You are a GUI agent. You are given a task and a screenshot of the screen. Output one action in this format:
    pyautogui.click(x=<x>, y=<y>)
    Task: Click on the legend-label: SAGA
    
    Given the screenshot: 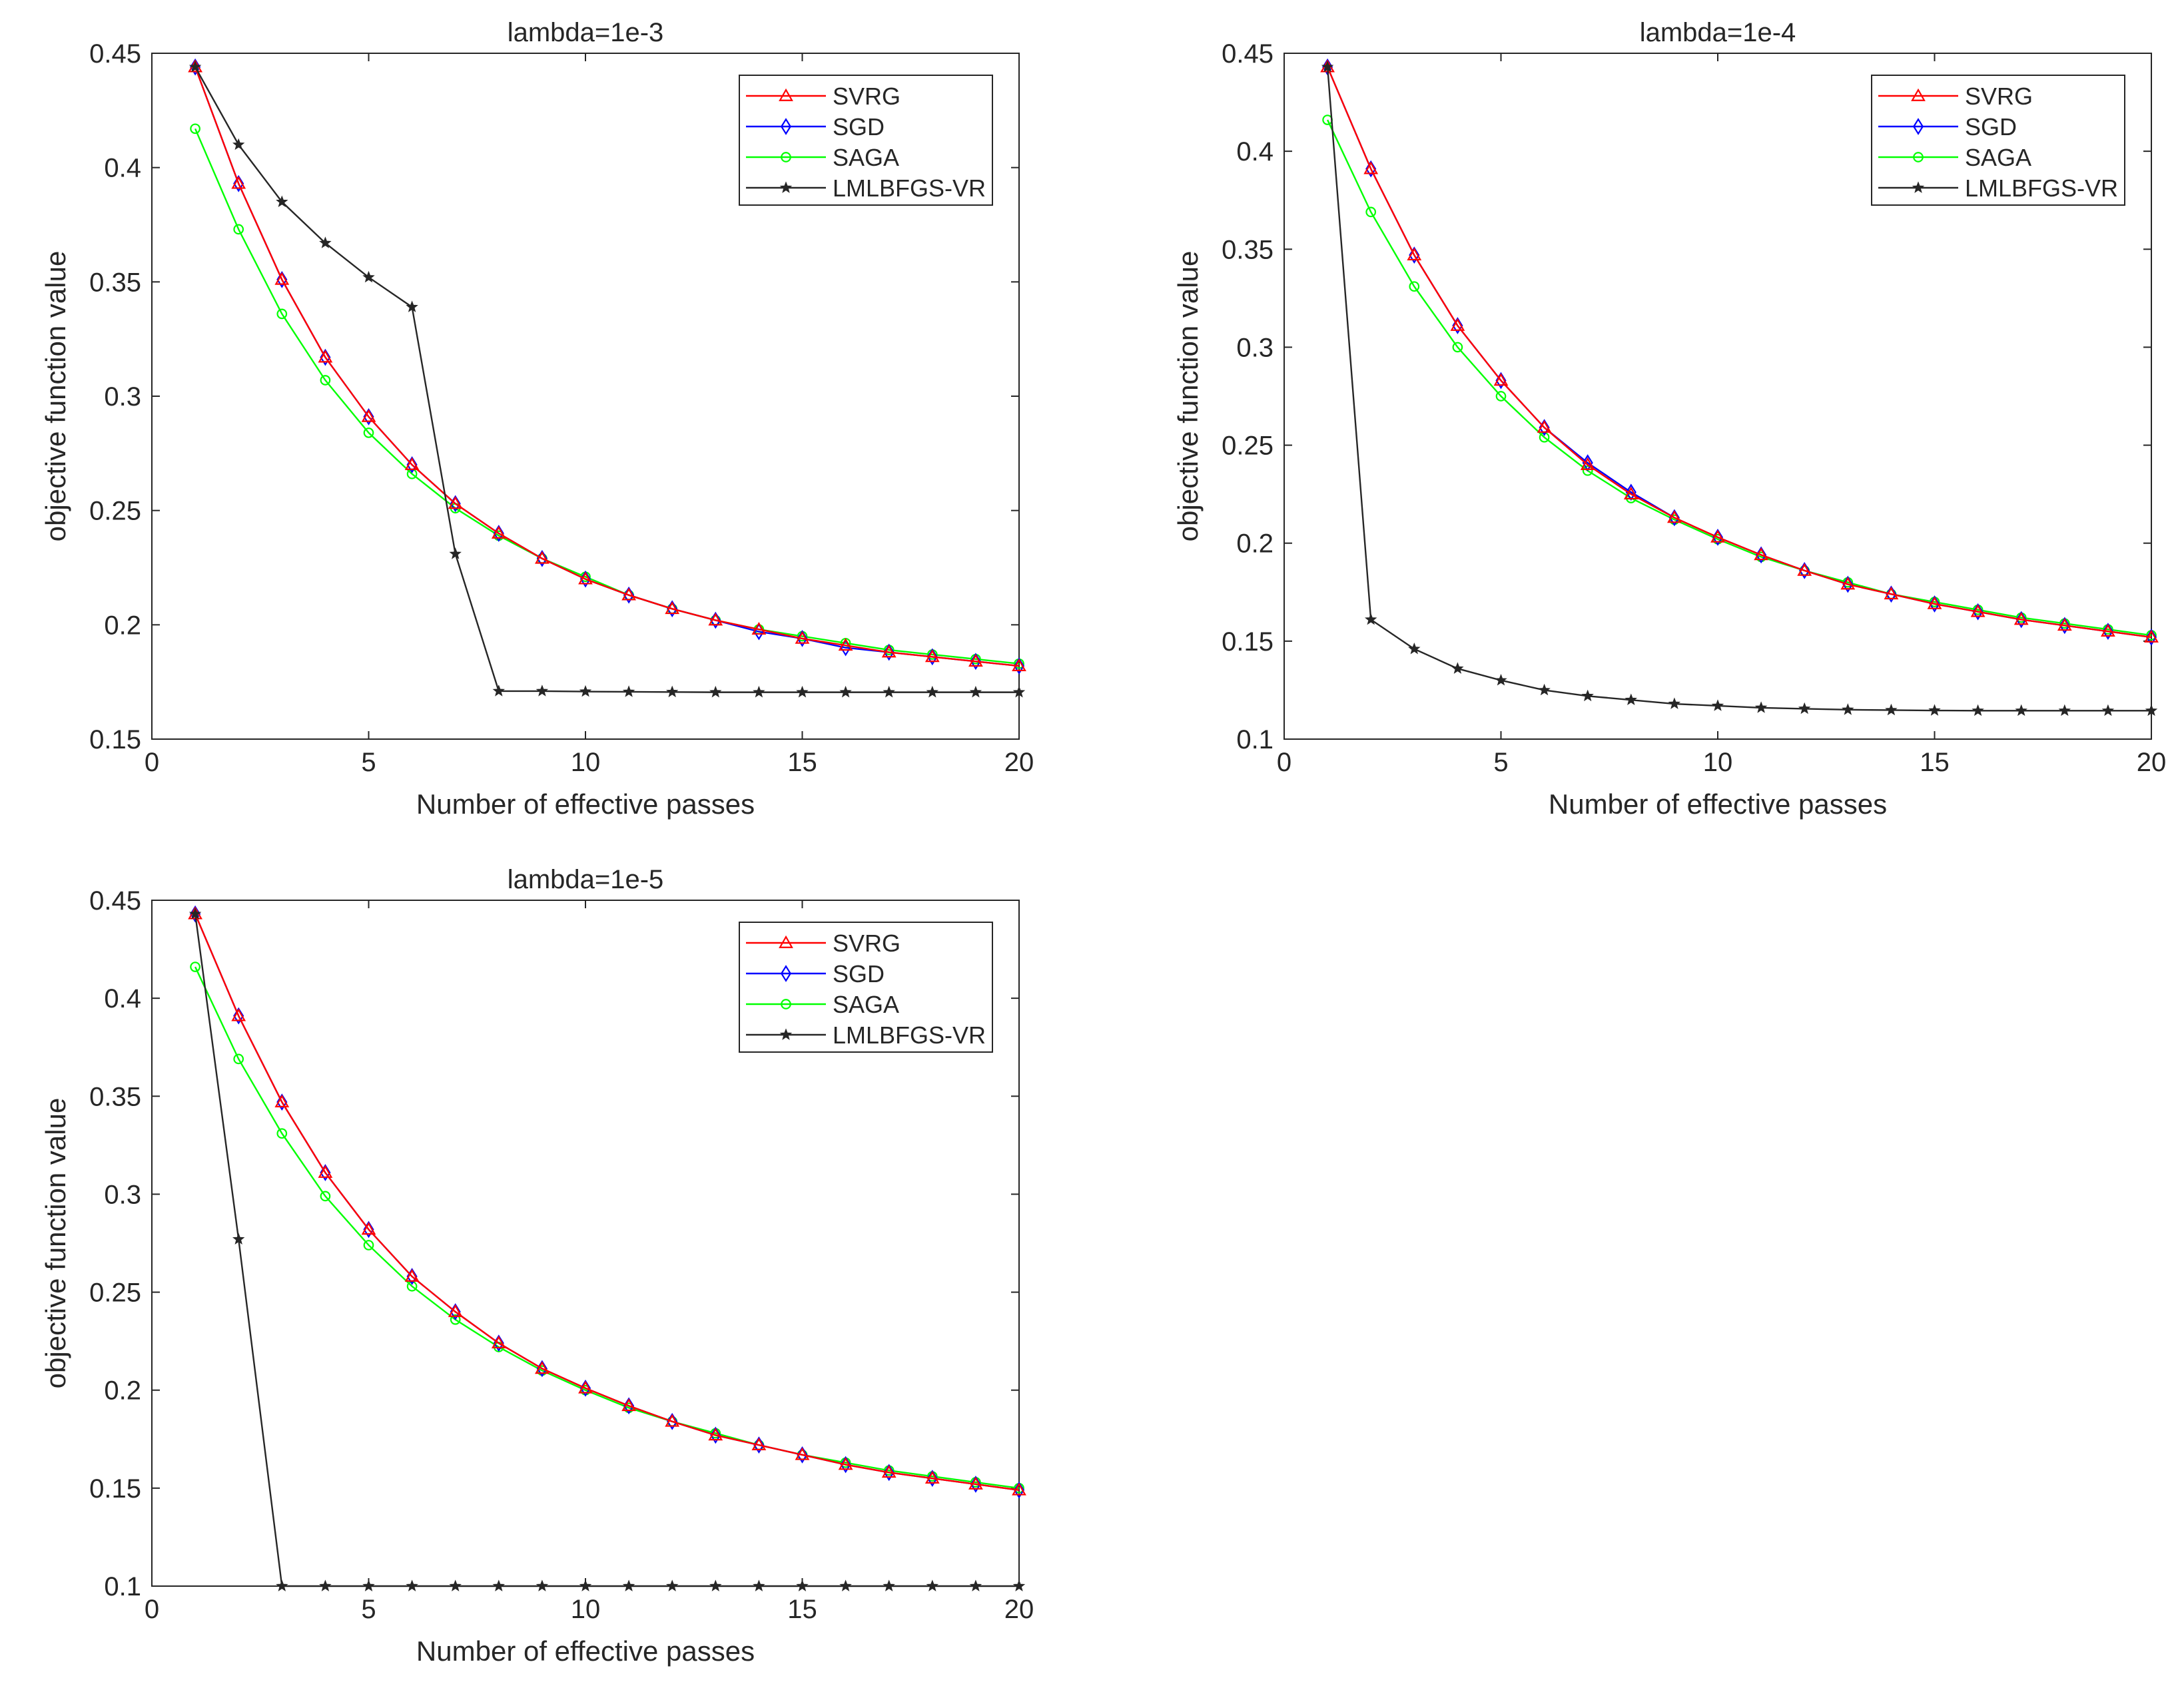 What is the action you would take?
    pyautogui.click(x=866, y=1005)
    